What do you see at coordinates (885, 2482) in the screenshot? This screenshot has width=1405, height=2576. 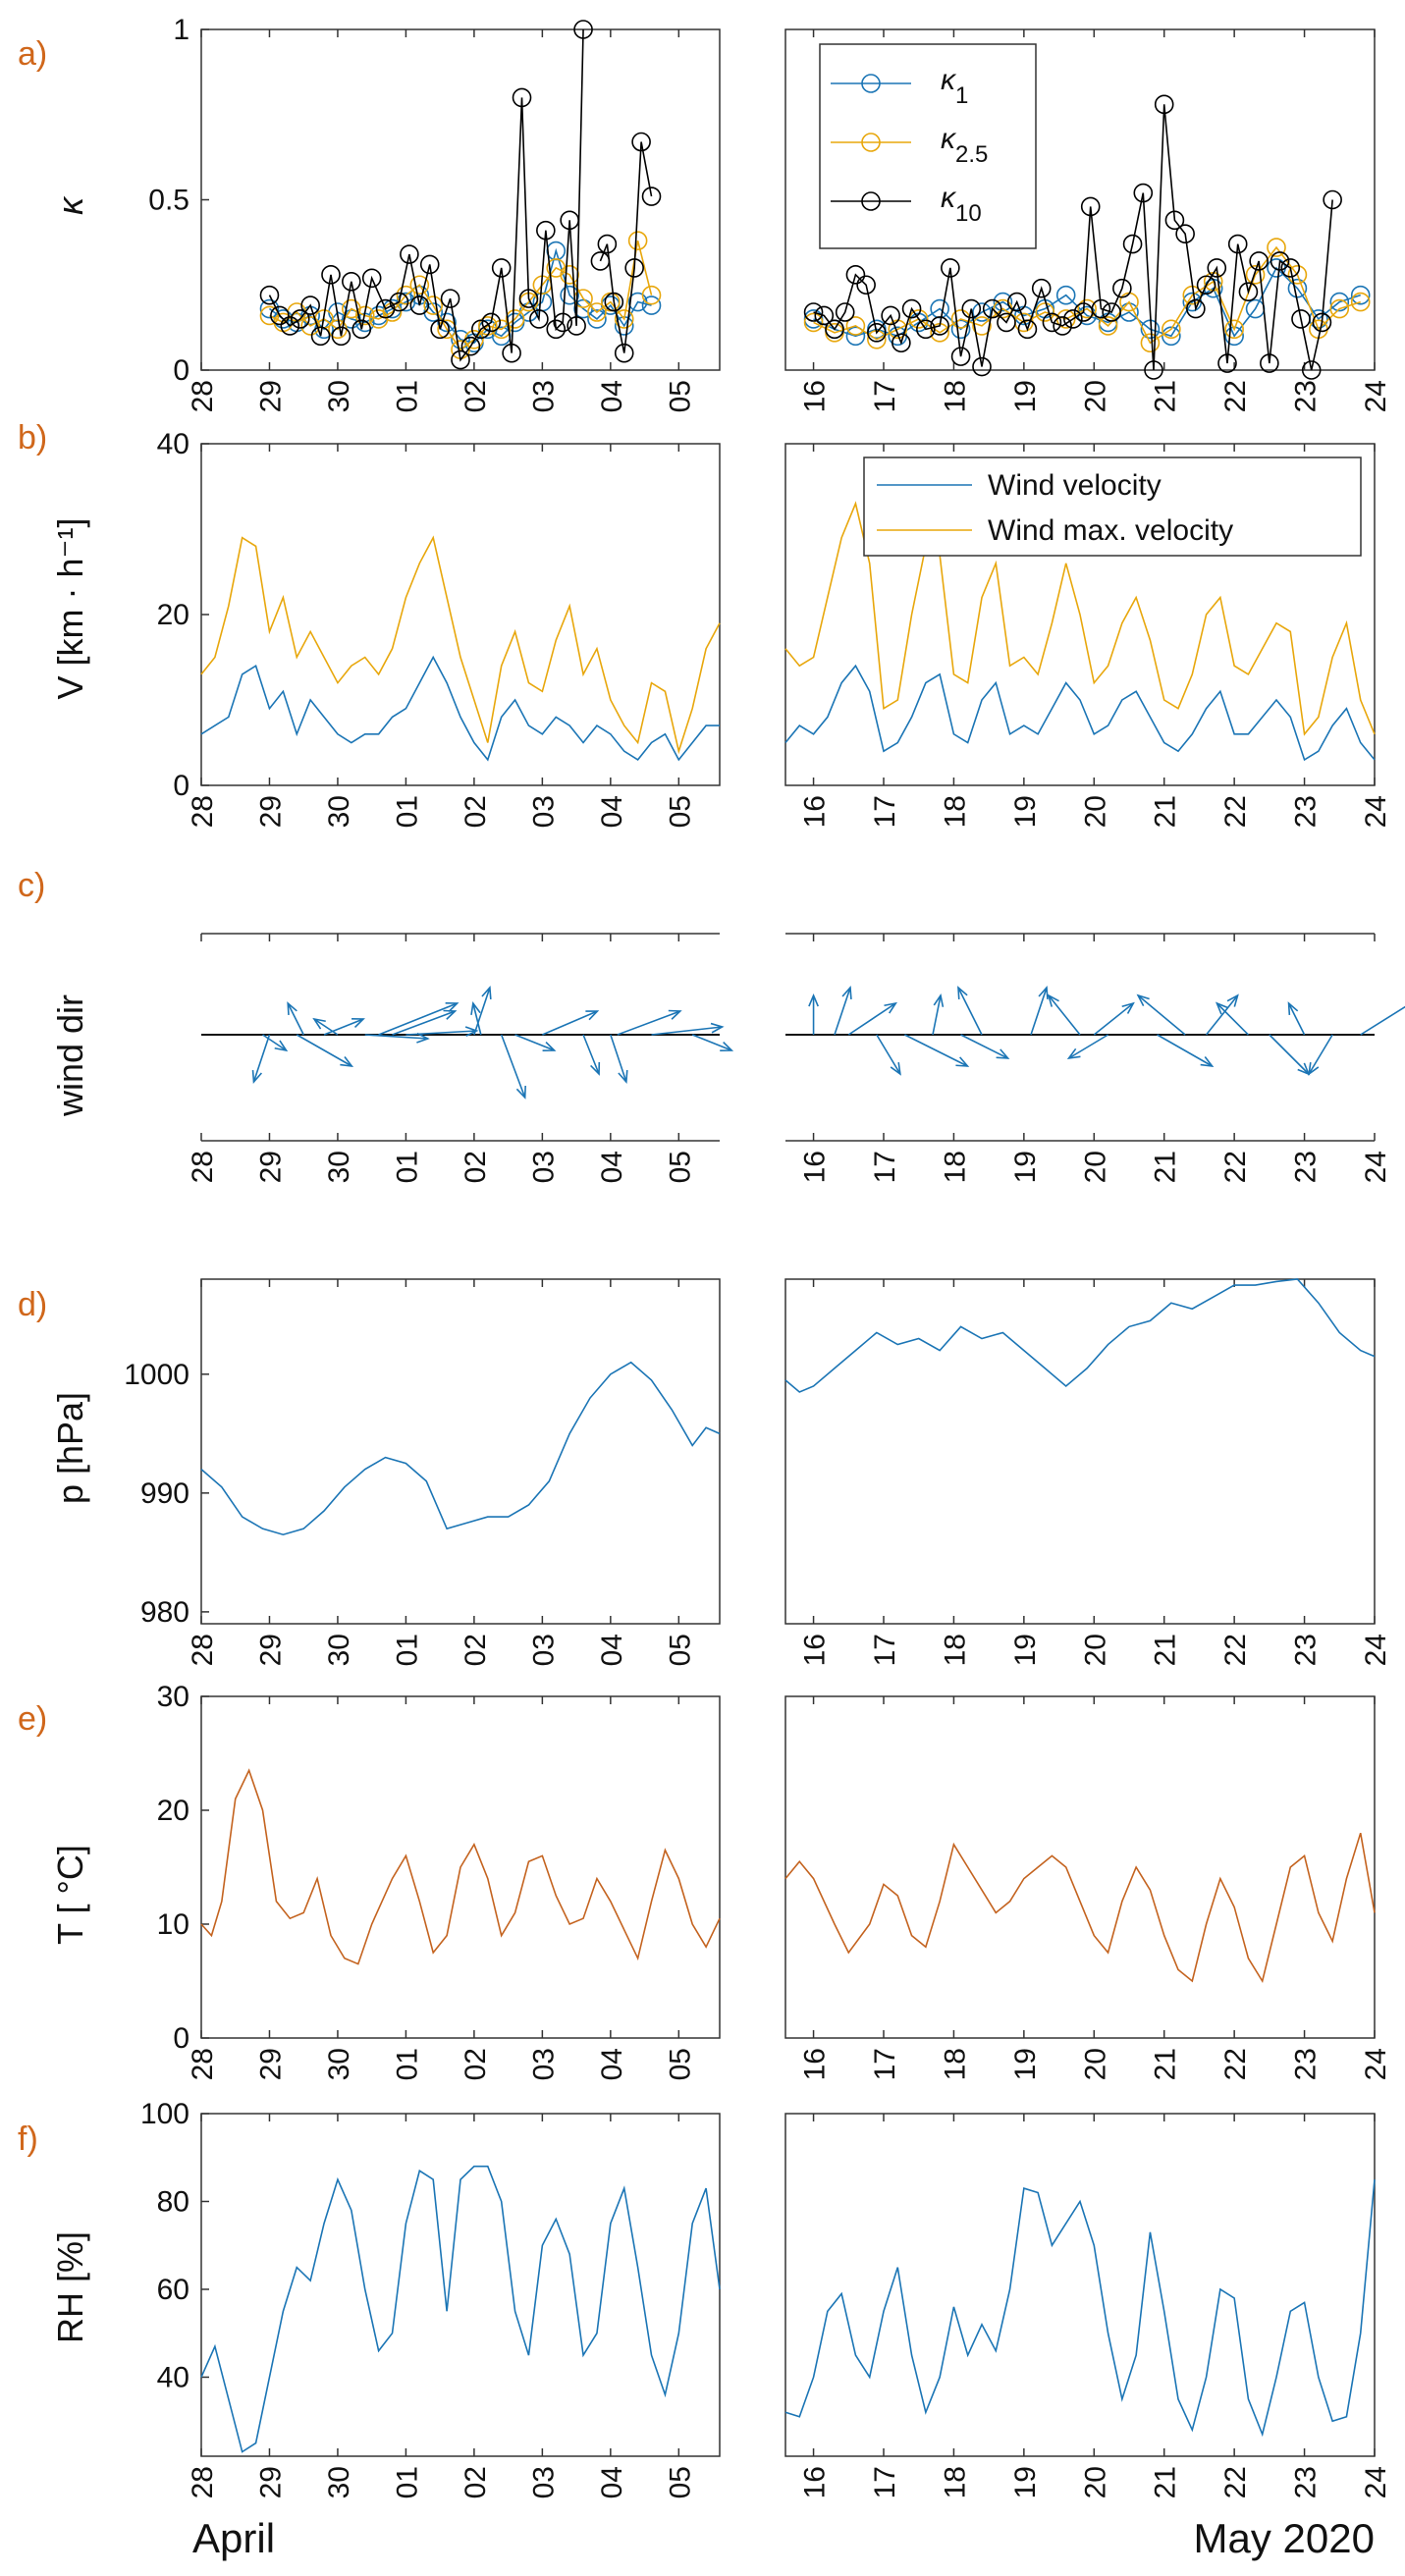 I see `x-tick-label: 17` at bounding box center [885, 2482].